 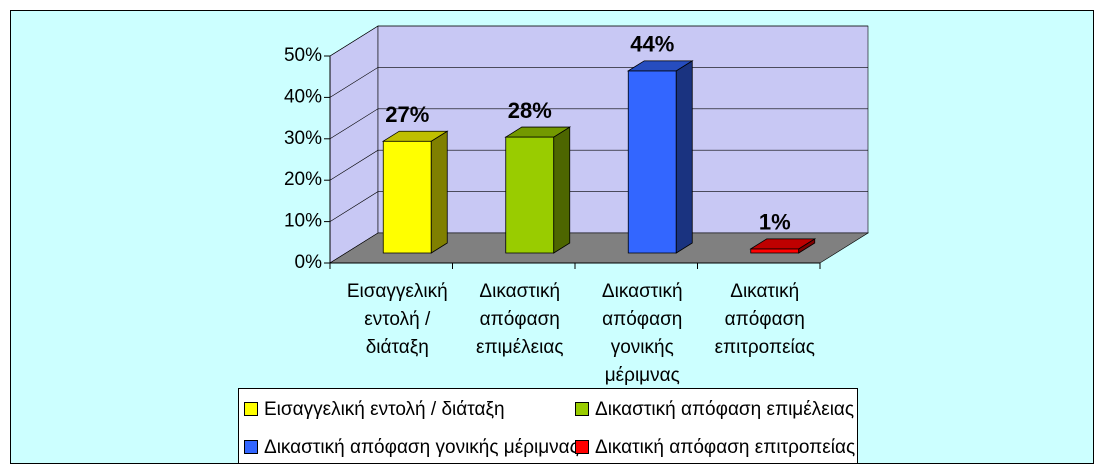 What do you see at coordinates (407, 114) in the screenshot?
I see `data-label: 27%` at bounding box center [407, 114].